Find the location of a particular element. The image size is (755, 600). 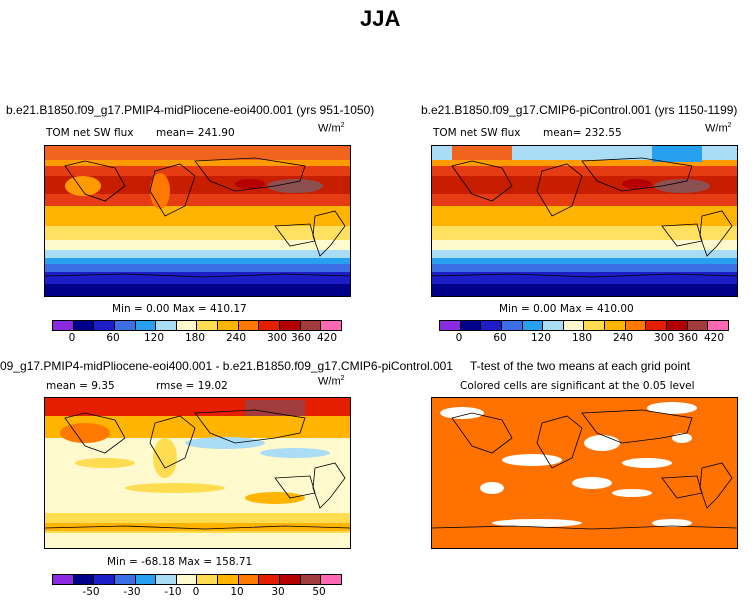

colorbar-absolute-right is located at coordinates (584, 325).